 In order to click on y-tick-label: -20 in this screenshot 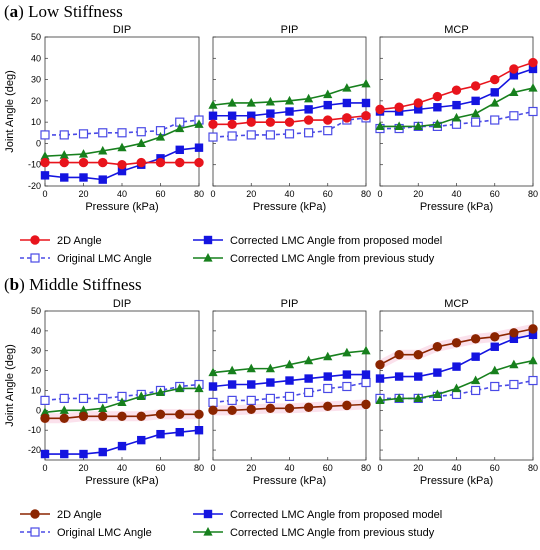, I will do `click(34, 186)`.